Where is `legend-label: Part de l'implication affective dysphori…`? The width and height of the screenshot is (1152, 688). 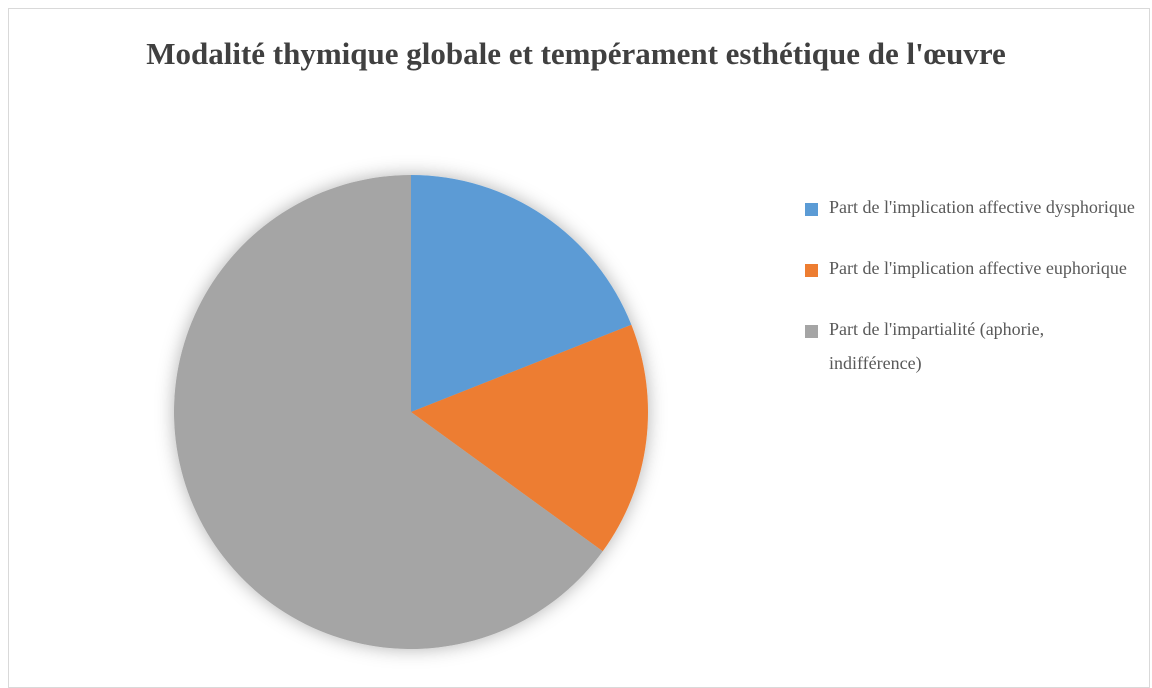
legend-label: Part de l'implication affective dysphori… is located at coordinates (982, 207).